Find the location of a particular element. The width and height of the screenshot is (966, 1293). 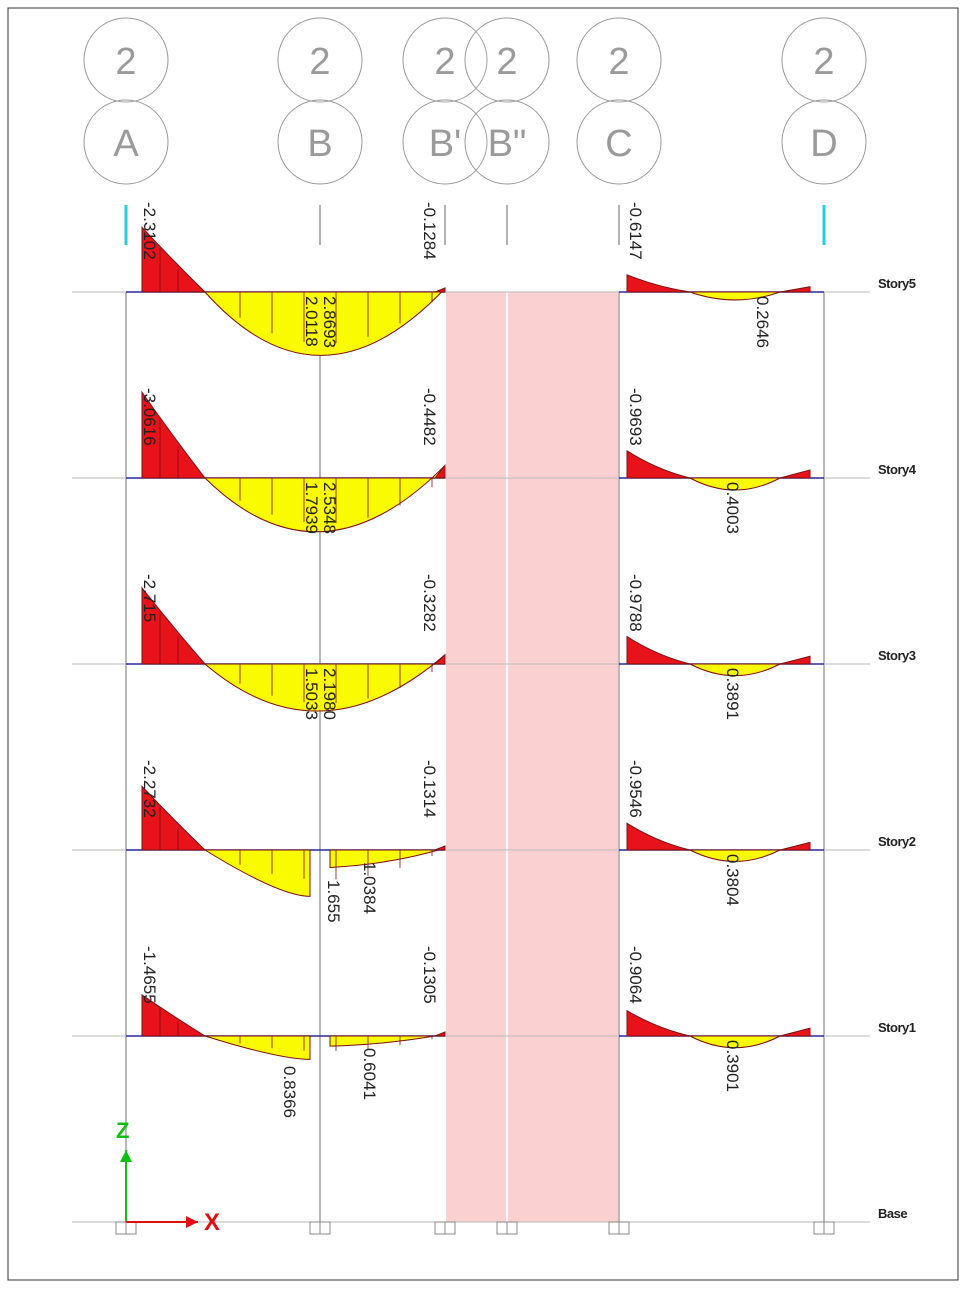

moment-label-c: -0.9788 is located at coordinates (635, 603).